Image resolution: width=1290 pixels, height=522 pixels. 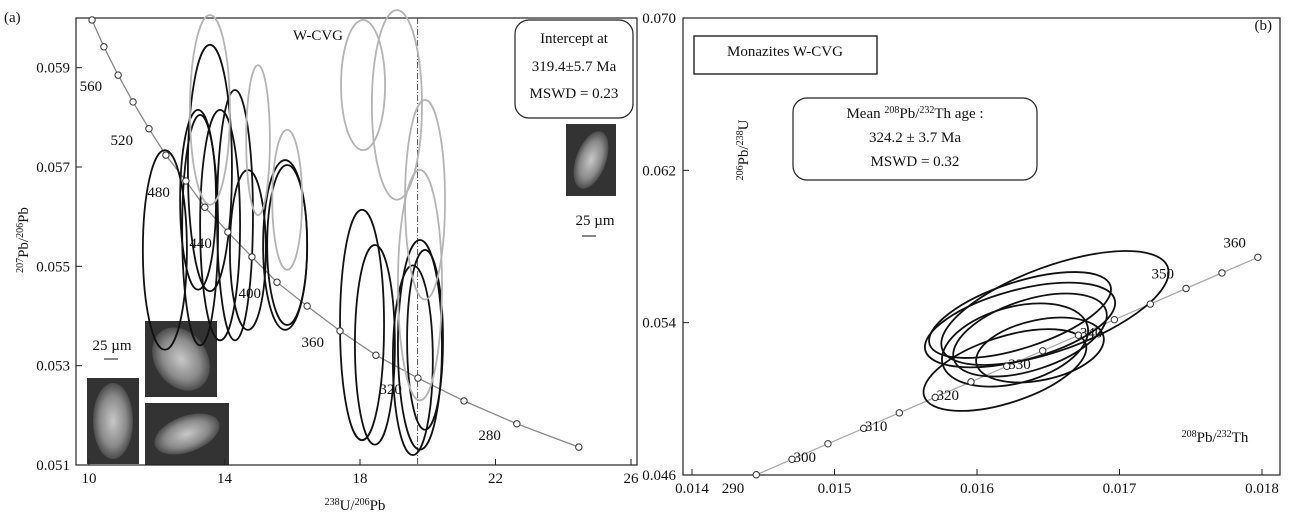 I want to click on x-axis-label-part: 206, so click(x=362, y=502).